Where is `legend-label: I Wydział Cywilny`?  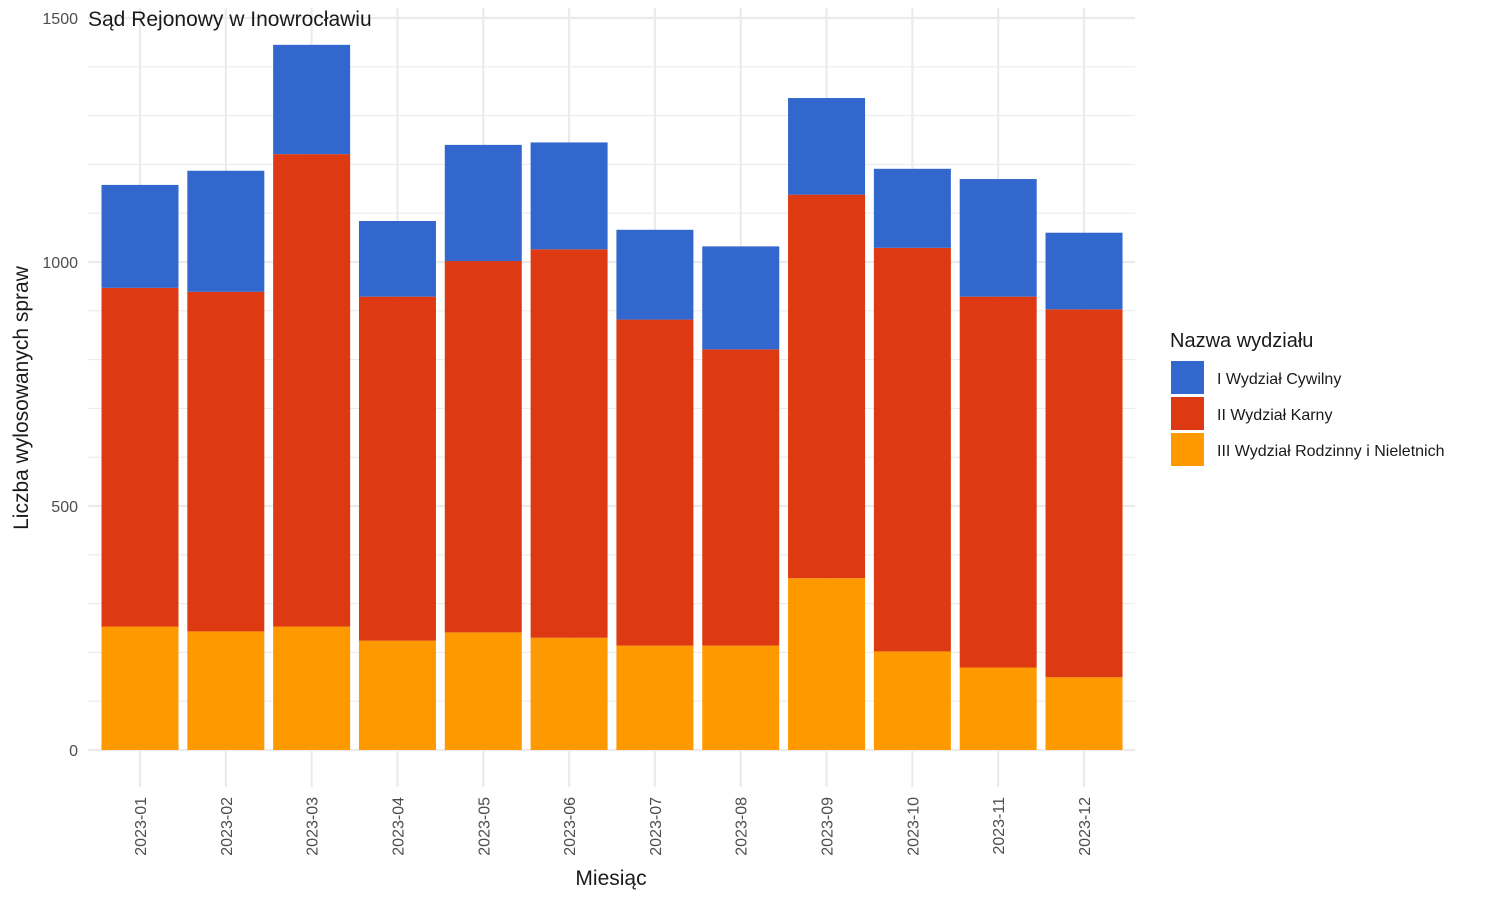
legend-label: I Wydział Cywilny is located at coordinates (1279, 379).